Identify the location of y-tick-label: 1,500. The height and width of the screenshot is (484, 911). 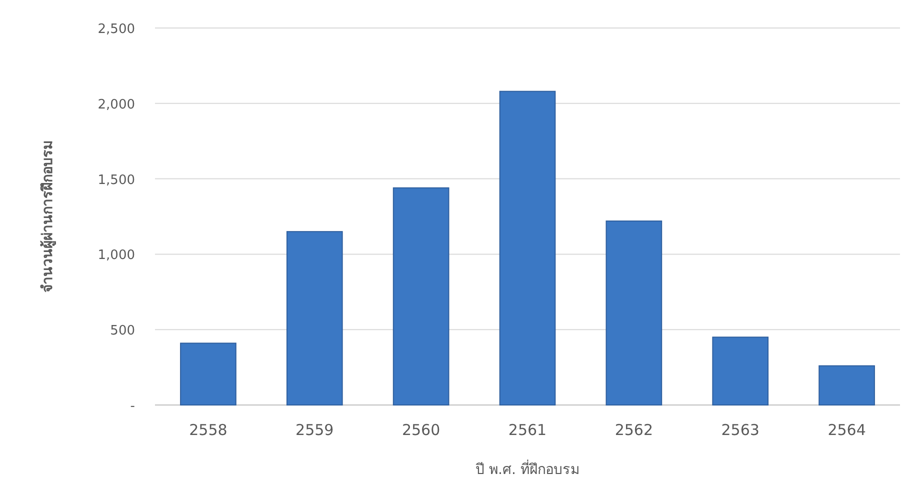
(116, 180).